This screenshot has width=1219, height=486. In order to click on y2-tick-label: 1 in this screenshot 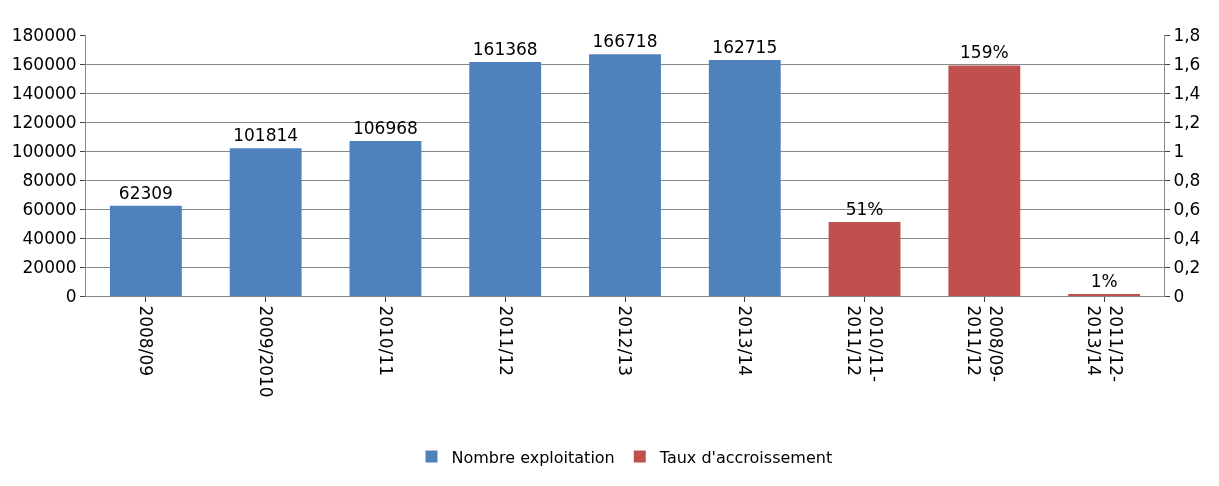, I will do `click(1179, 150)`.